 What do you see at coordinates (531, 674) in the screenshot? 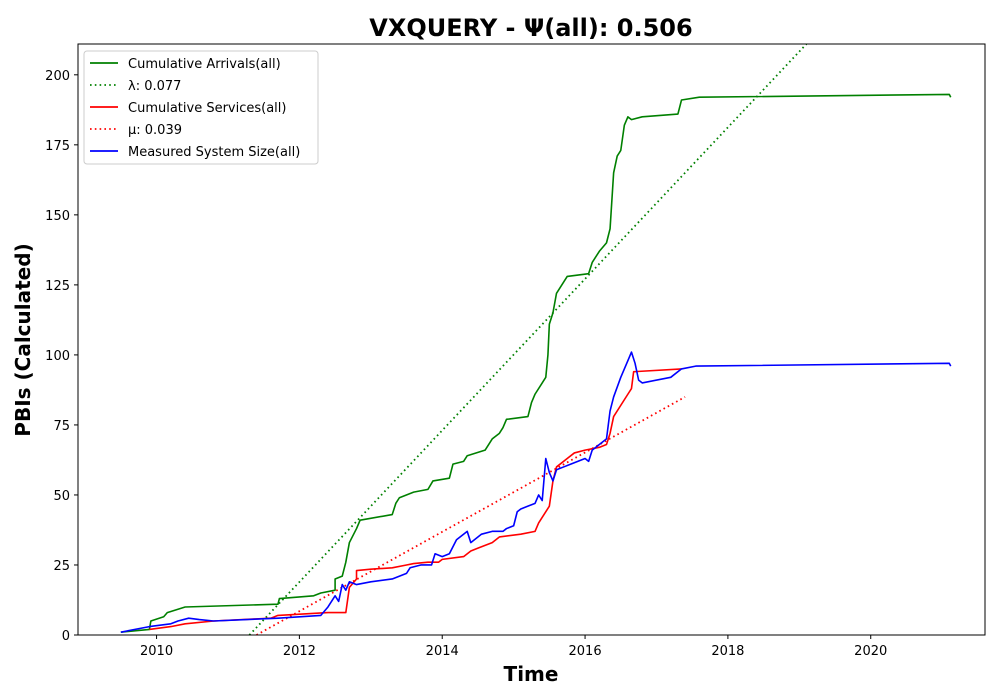
I see `x-axis-title: Time` at bounding box center [531, 674].